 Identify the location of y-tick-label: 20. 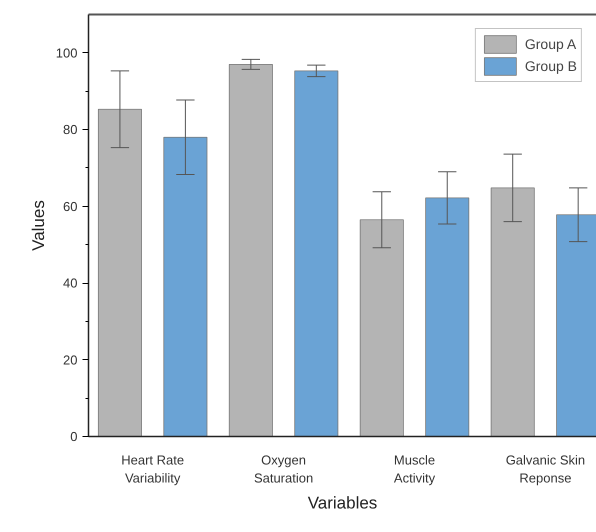
(70, 360).